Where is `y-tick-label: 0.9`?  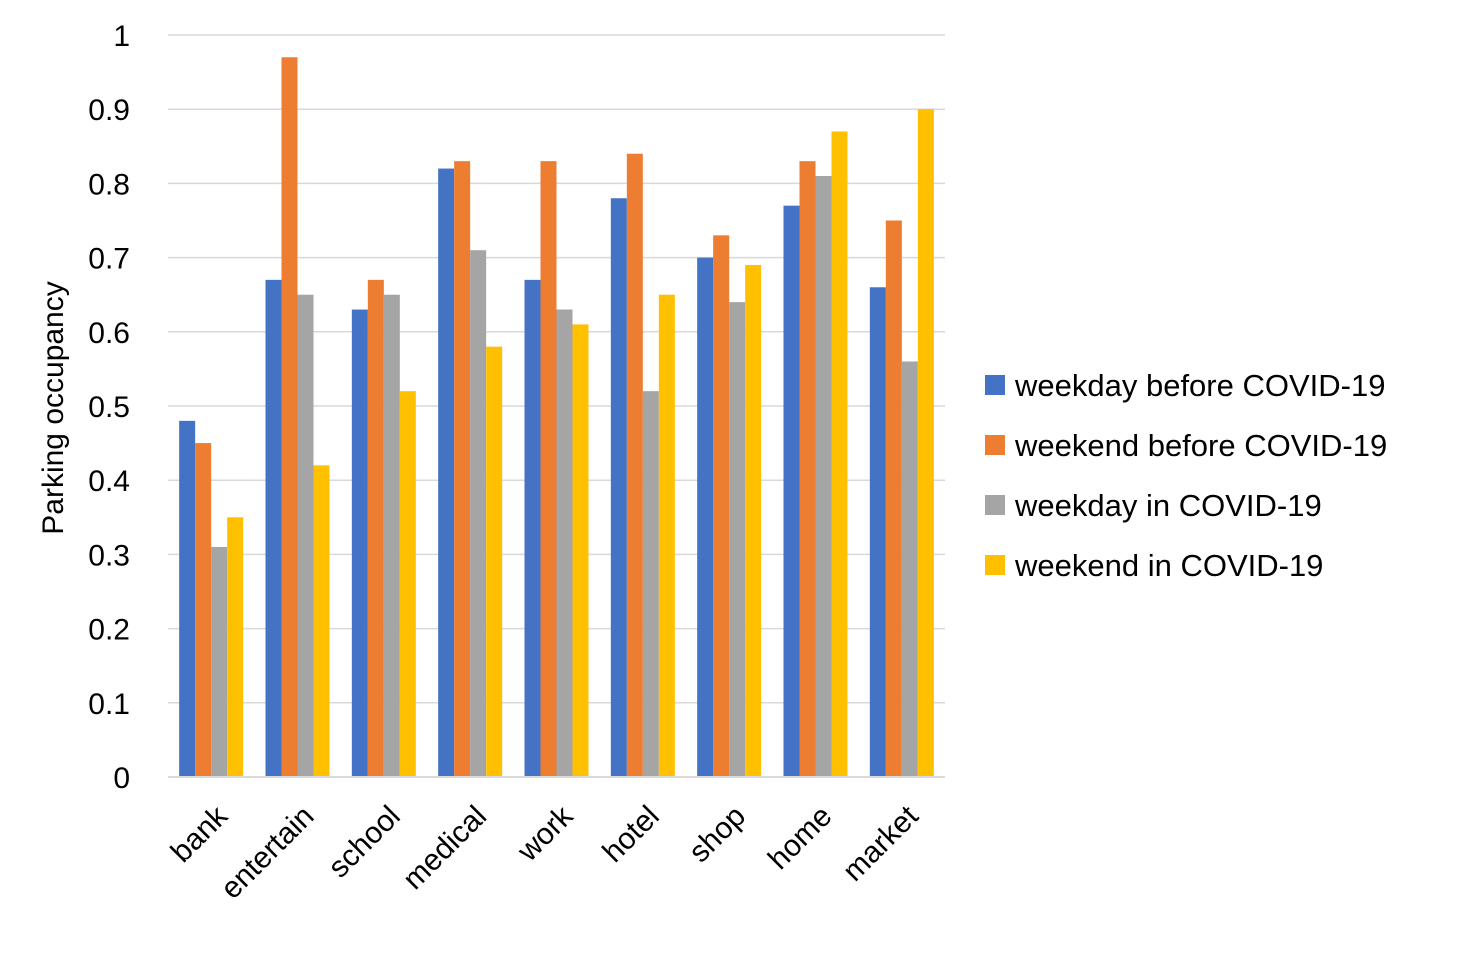
y-tick-label: 0.9 is located at coordinates (109, 110).